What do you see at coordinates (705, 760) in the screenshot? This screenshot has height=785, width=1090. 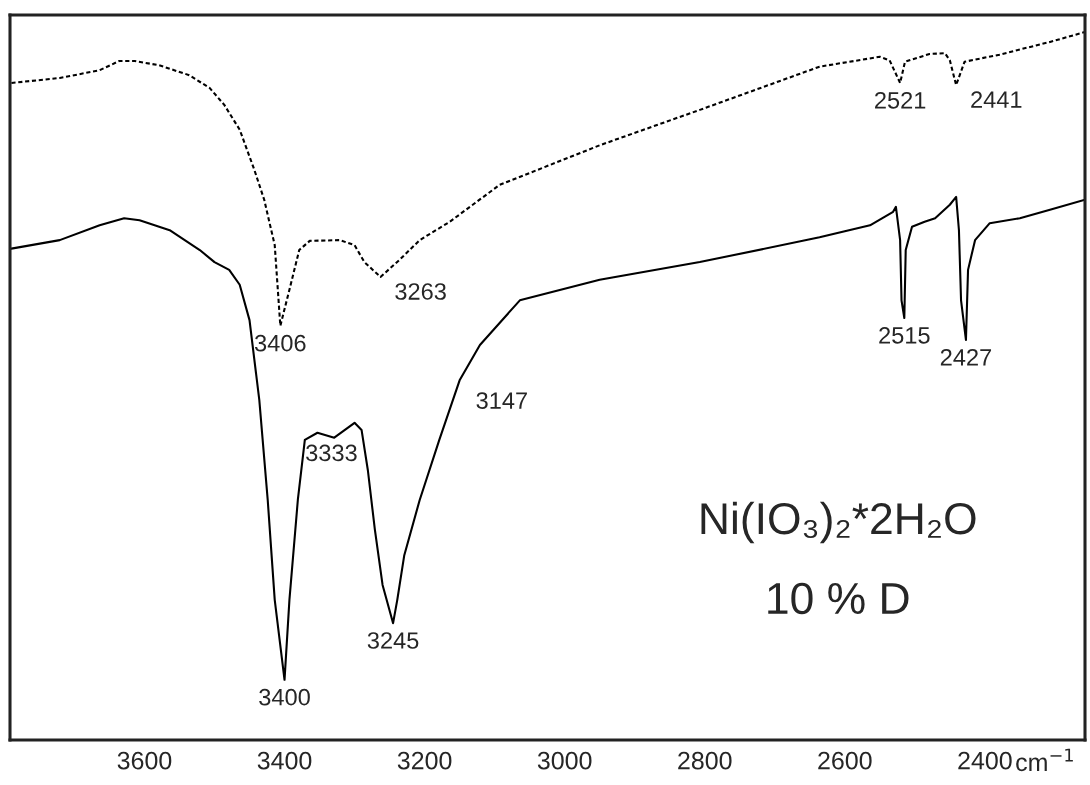 I see `x-tick-label: 2800` at bounding box center [705, 760].